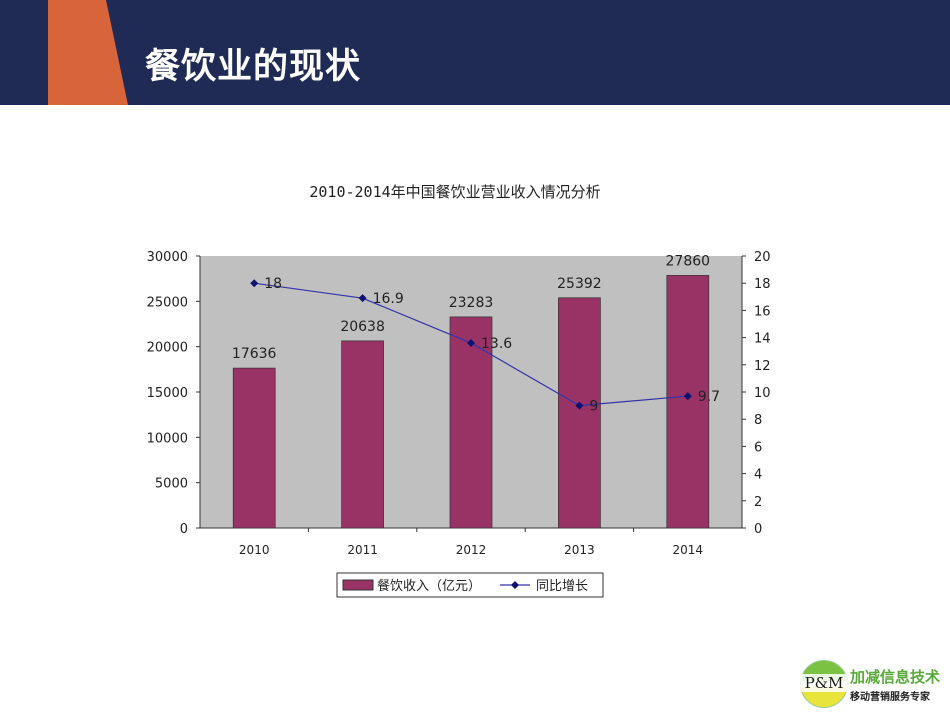 The width and height of the screenshot is (950, 713). What do you see at coordinates (358, 585) in the screenshot?
I see `legend-bar-swatch` at bounding box center [358, 585].